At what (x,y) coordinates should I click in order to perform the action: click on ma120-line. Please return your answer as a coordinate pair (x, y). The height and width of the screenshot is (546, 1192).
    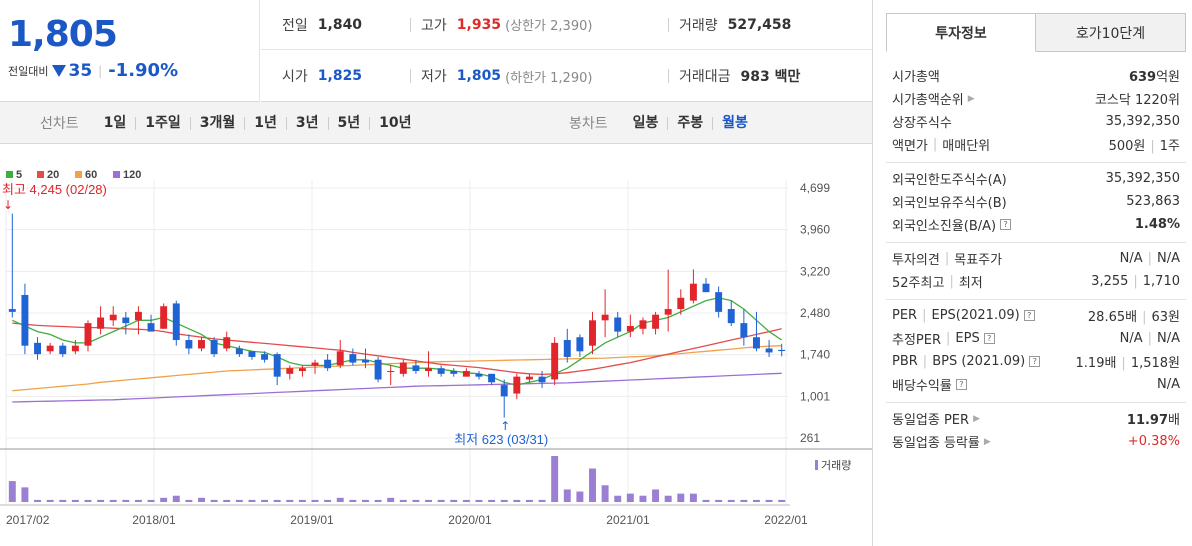
    Looking at the image, I should click on (397, 387).